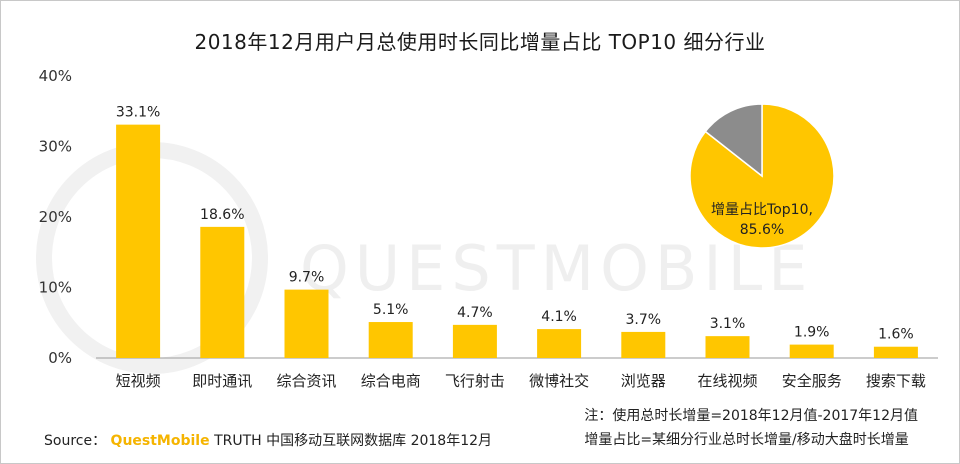 The image size is (960, 464). I want to click on y-tick-label: 20%, so click(55, 217).